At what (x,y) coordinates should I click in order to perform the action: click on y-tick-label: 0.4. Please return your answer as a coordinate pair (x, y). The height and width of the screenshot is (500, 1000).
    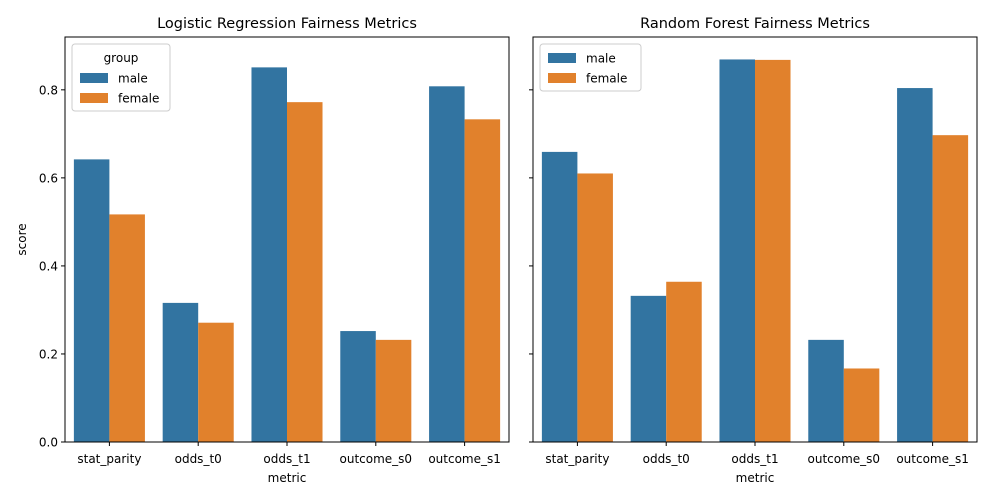
    Looking at the image, I should click on (48, 266).